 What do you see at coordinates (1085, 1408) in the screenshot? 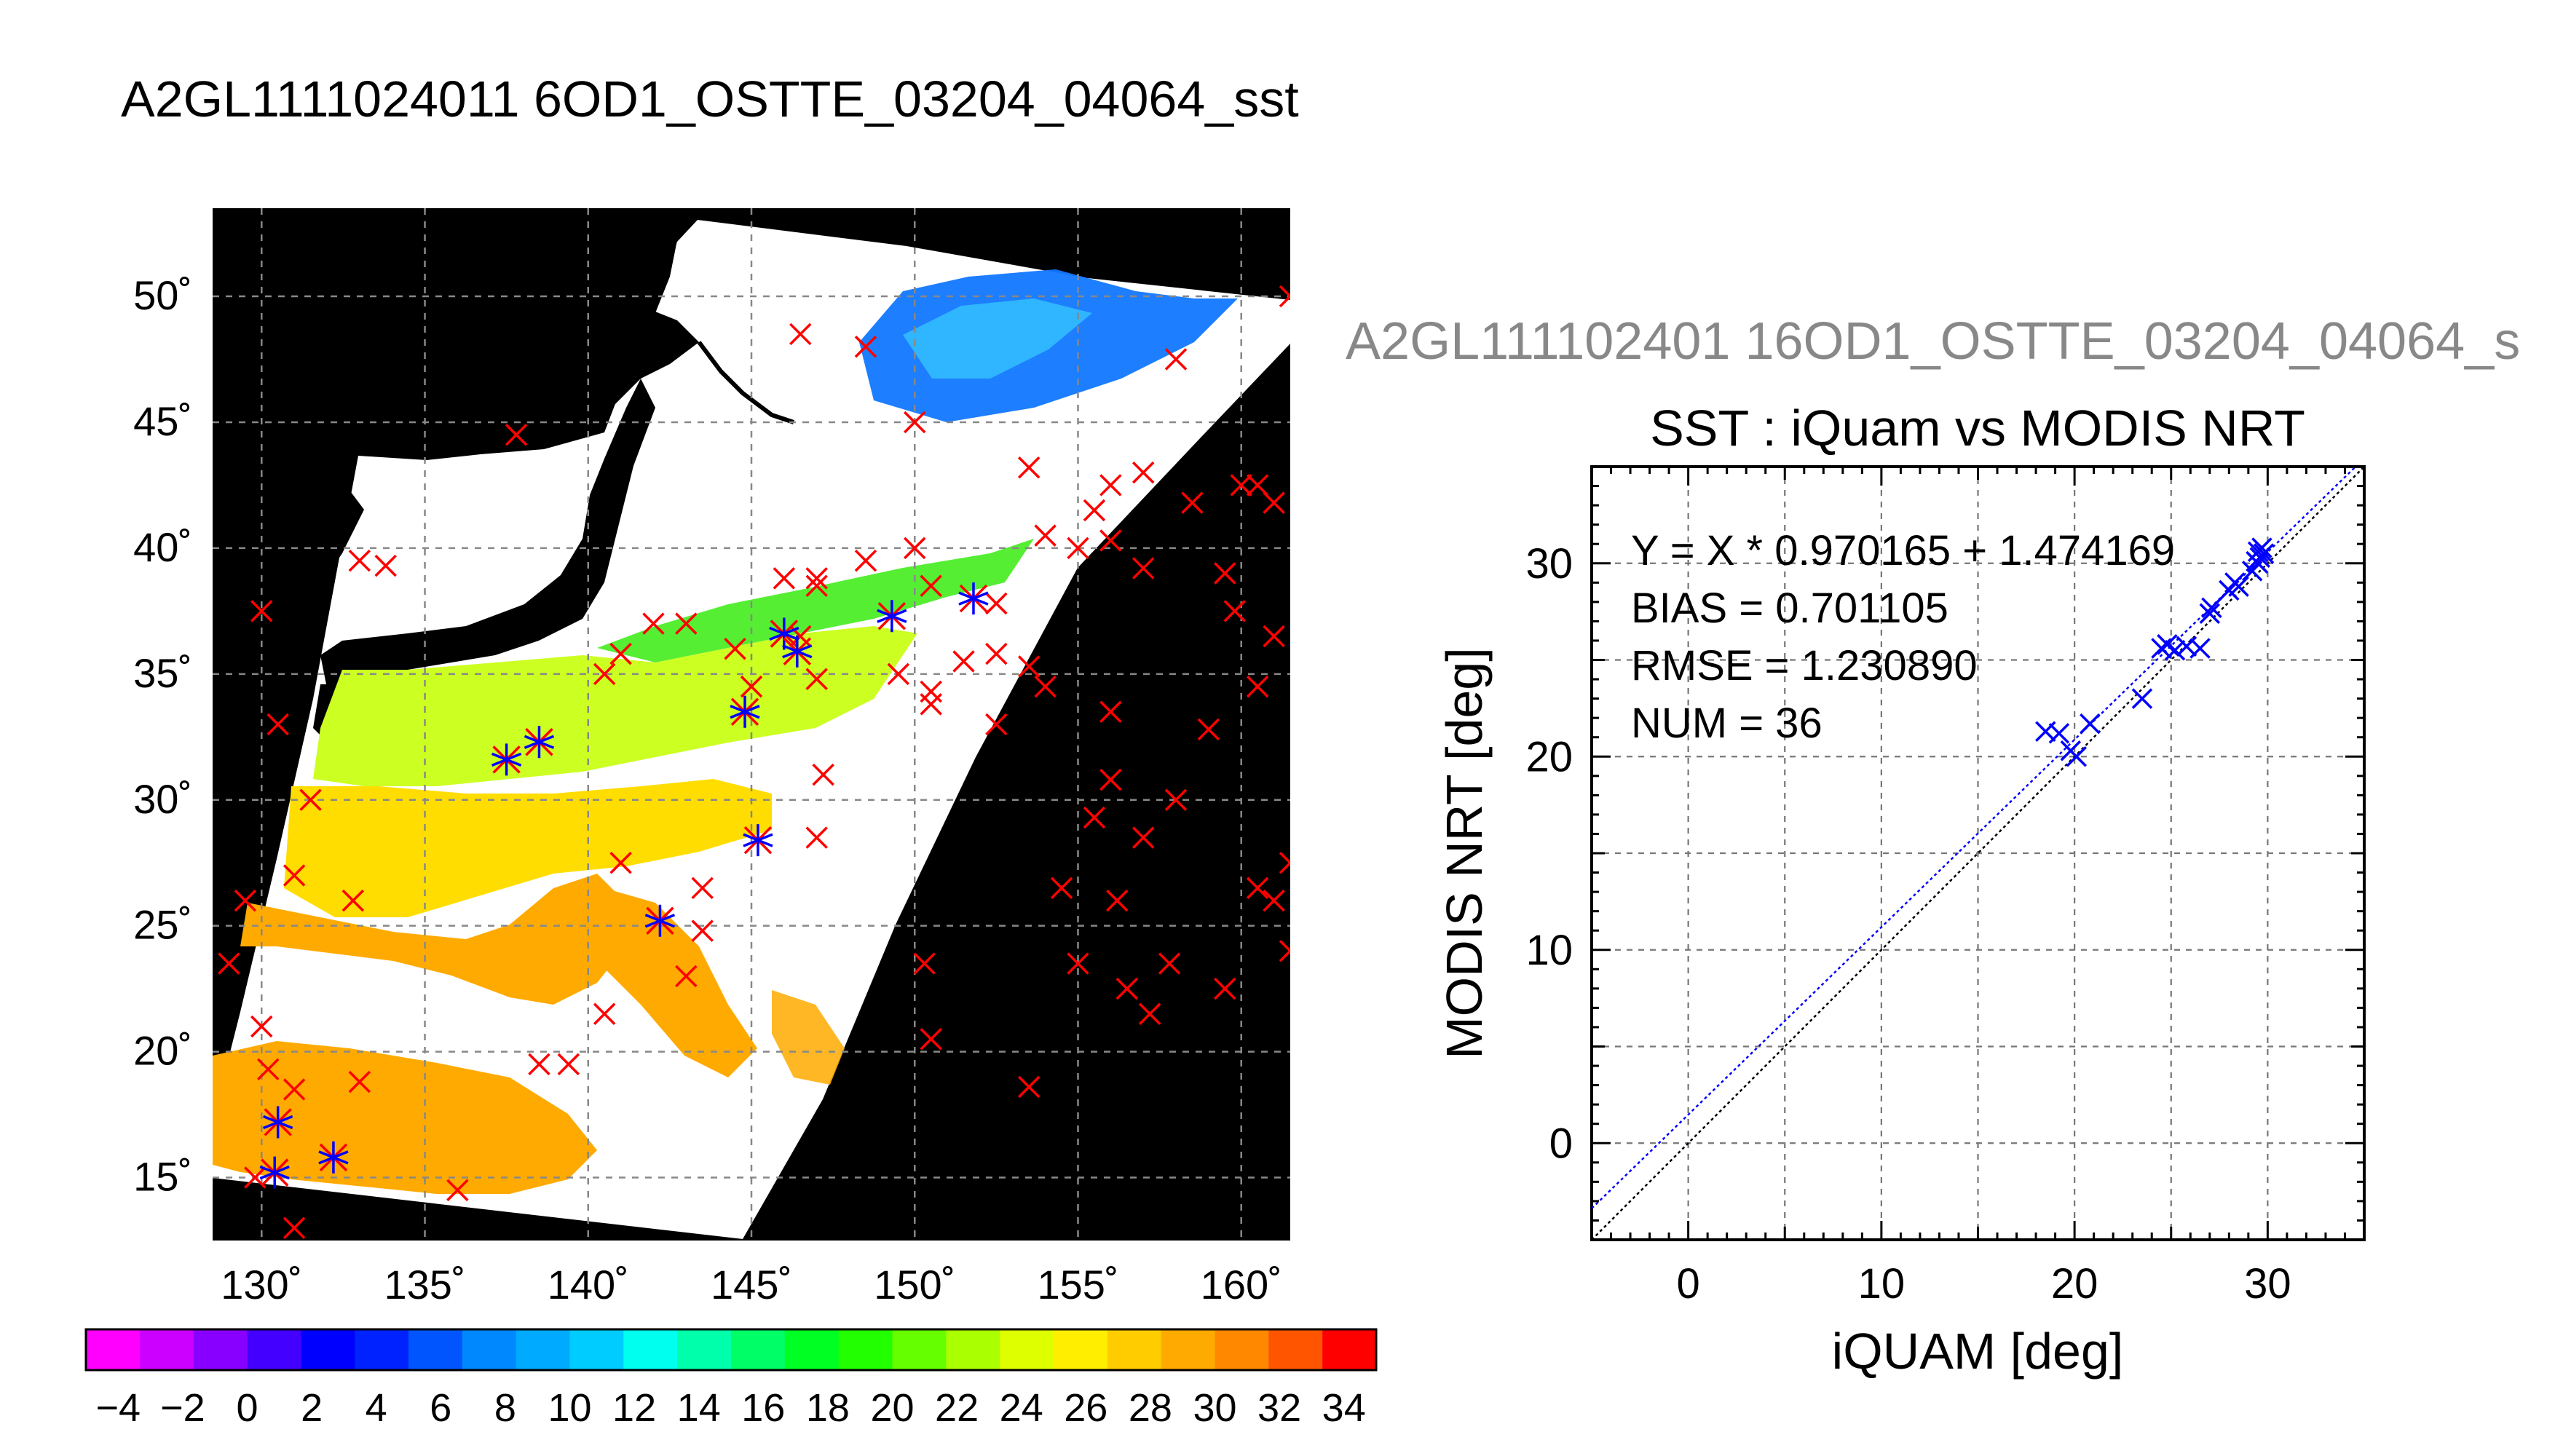
I see `colorbar-tick-label: 26` at bounding box center [1085, 1408].